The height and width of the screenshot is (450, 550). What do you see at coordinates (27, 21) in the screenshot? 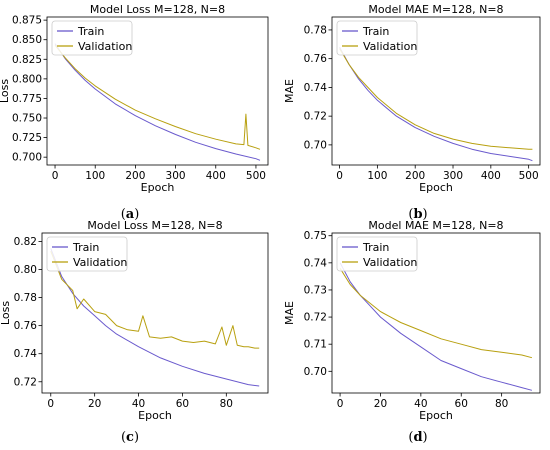
I see `y-tick-label: 0.875` at bounding box center [27, 21].